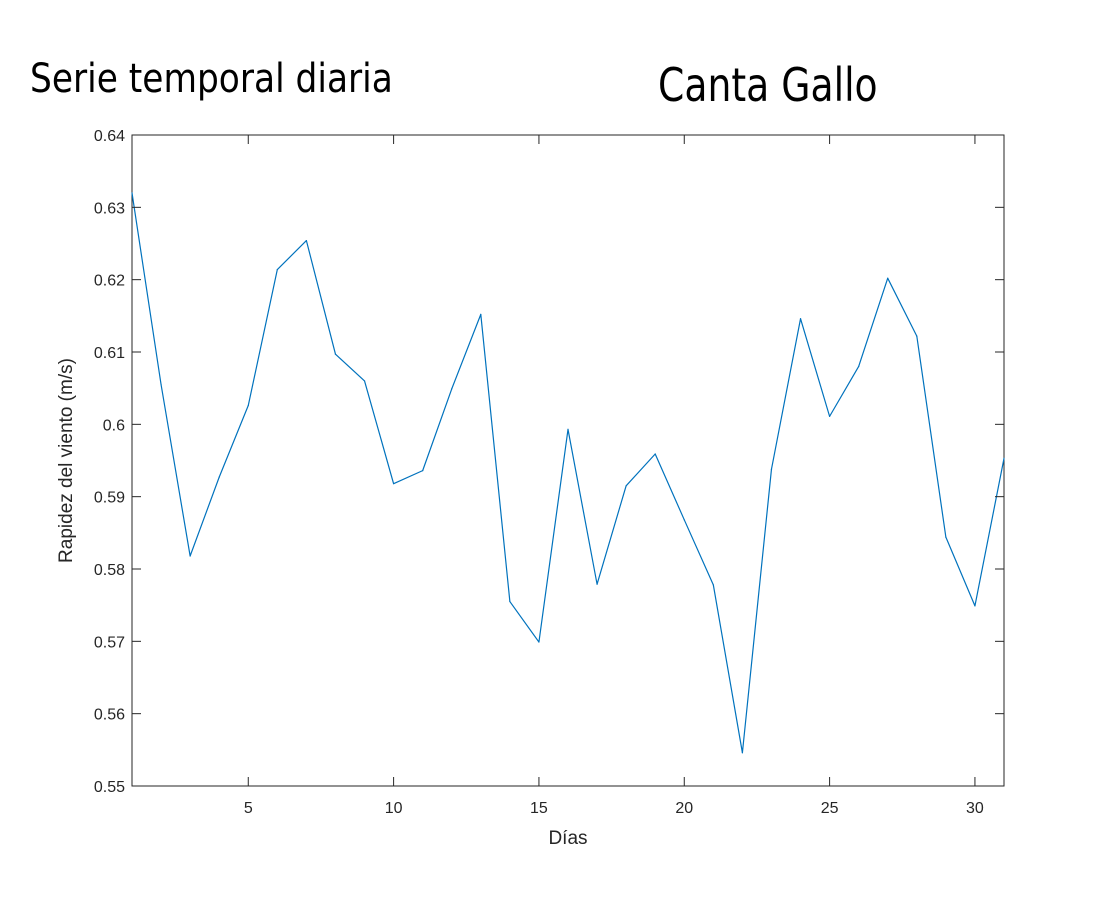 This screenshot has width=1096, height=897. Describe the element at coordinates (684, 808) in the screenshot. I see `x-tick-label: 20` at that location.